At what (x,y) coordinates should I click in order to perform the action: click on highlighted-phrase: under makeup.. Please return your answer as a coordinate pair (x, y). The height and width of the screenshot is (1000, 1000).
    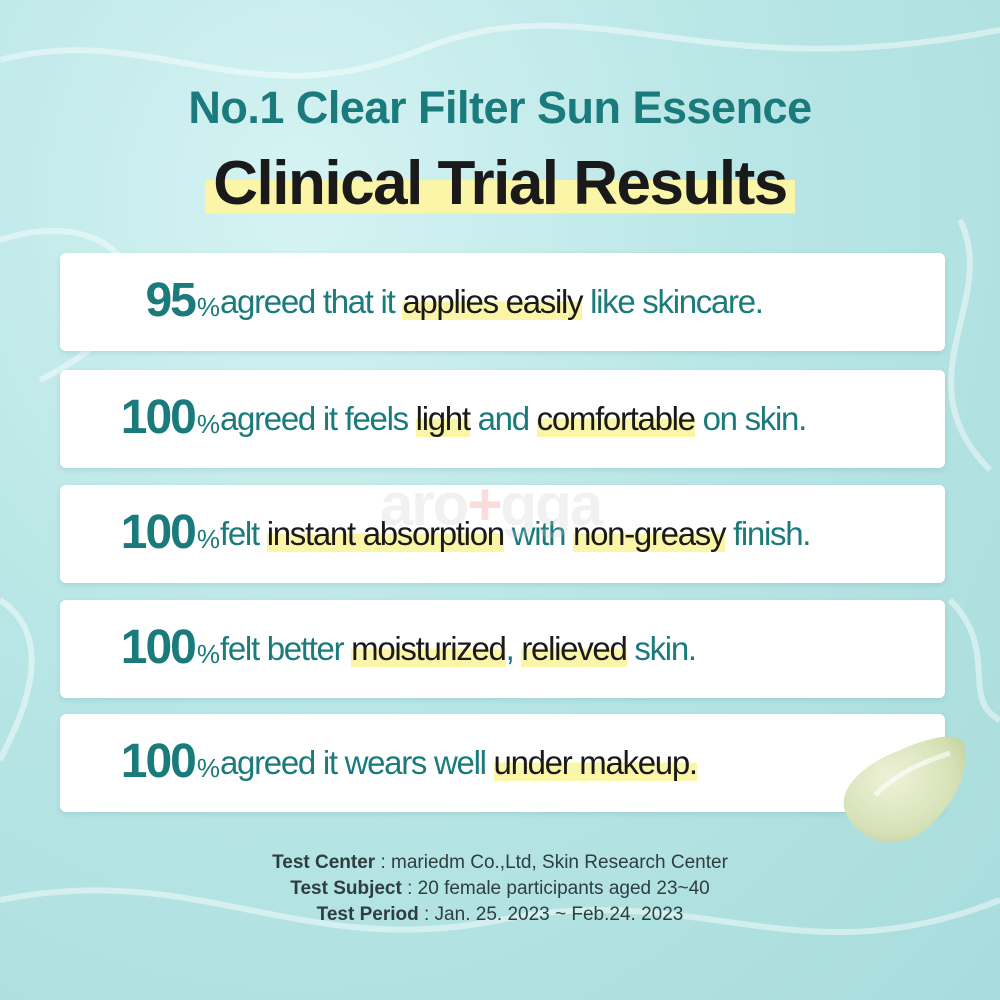
    Looking at the image, I should click on (595, 762).